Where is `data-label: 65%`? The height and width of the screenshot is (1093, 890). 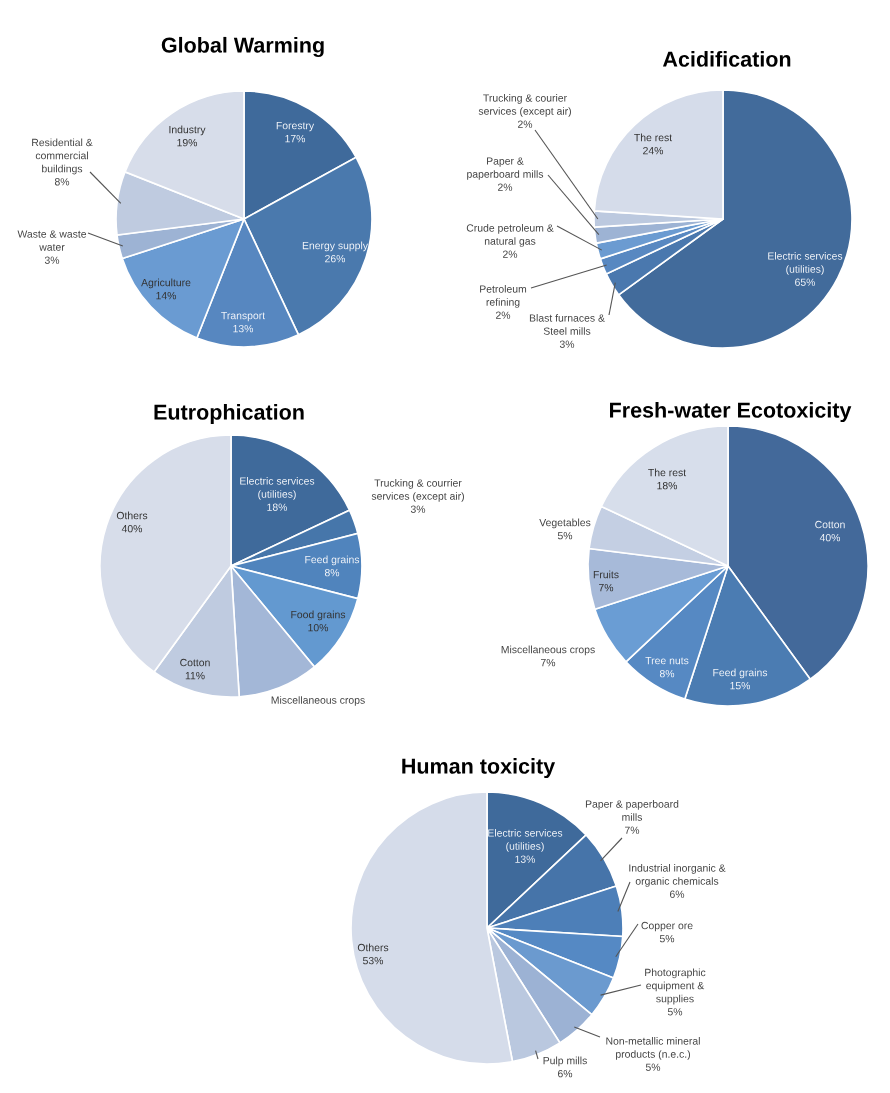
data-label: 65% is located at coordinates (805, 282).